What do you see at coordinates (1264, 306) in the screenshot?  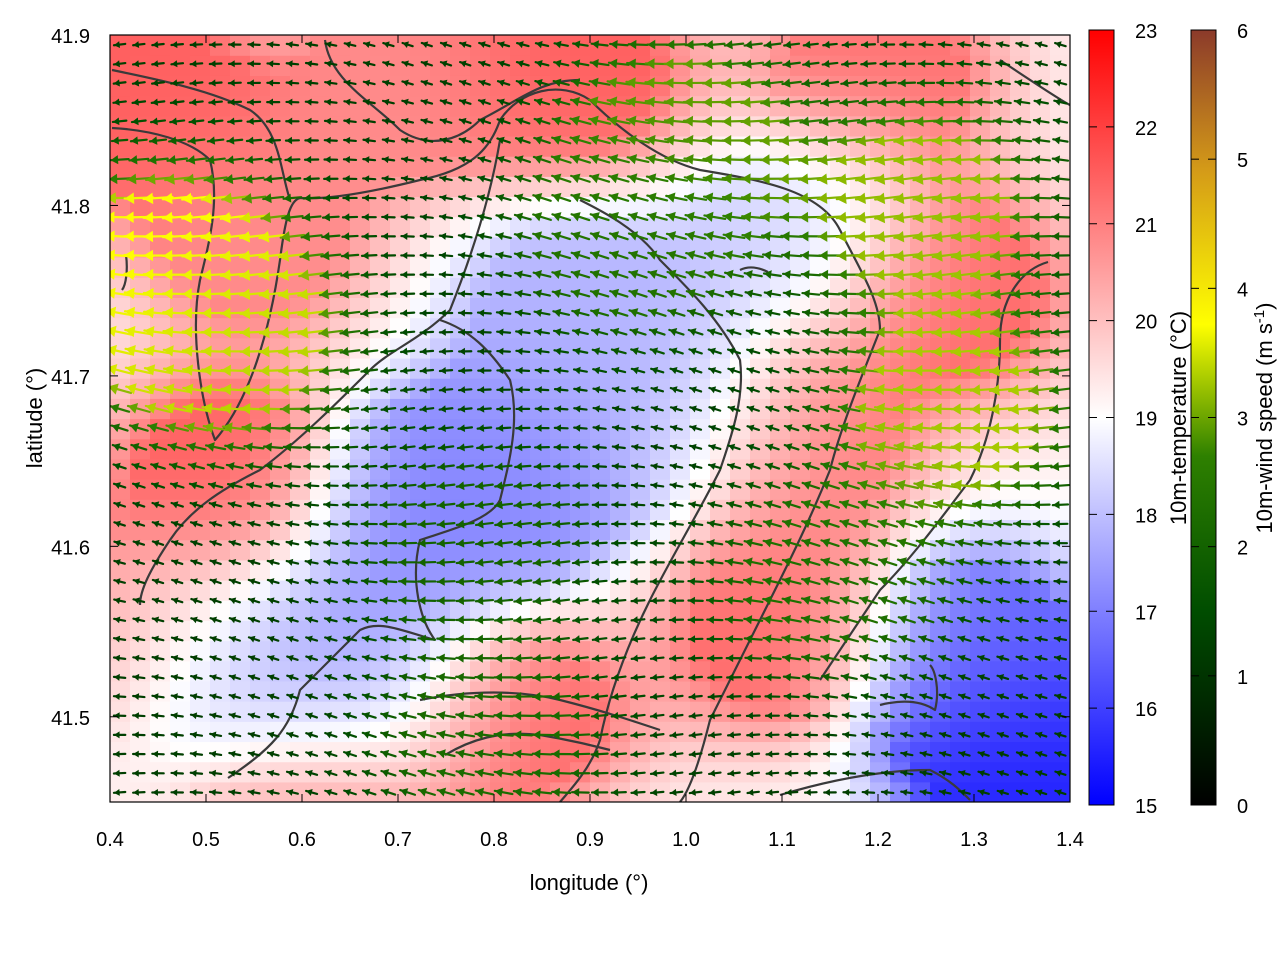 I see `wind-colorbar-label-end: )` at bounding box center [1264, 306].